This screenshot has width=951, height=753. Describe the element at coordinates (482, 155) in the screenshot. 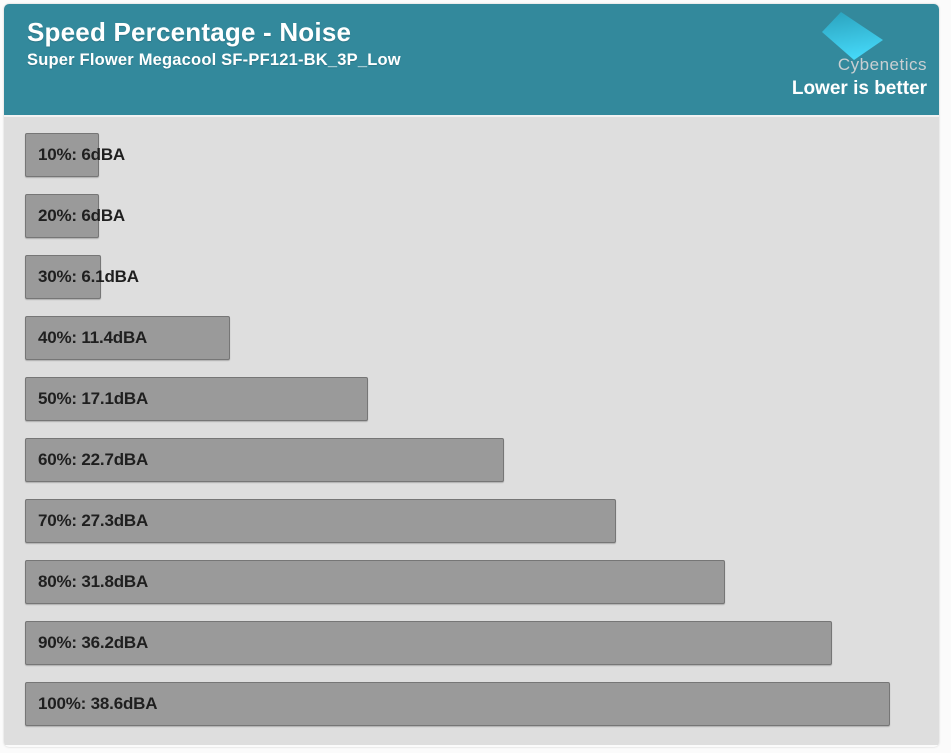

I see `bar-row: 10%: 6dBA` at that location.